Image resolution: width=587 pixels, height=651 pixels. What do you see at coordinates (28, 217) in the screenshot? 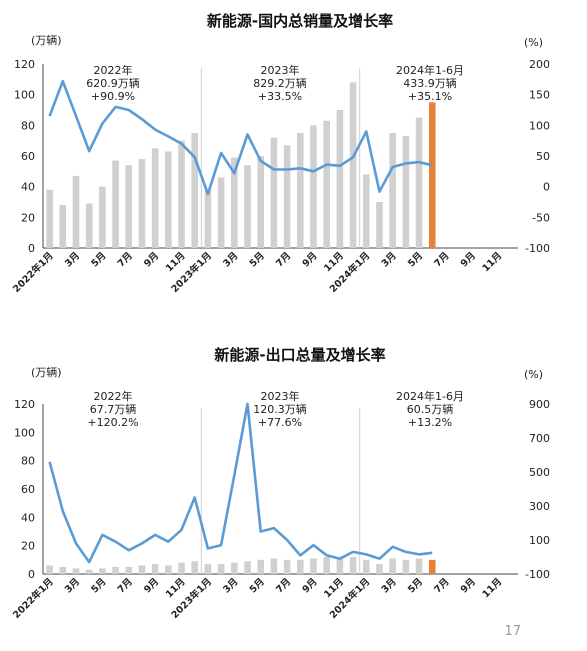
I see `left-tick-label: 20` at bounding box center [28, 217].